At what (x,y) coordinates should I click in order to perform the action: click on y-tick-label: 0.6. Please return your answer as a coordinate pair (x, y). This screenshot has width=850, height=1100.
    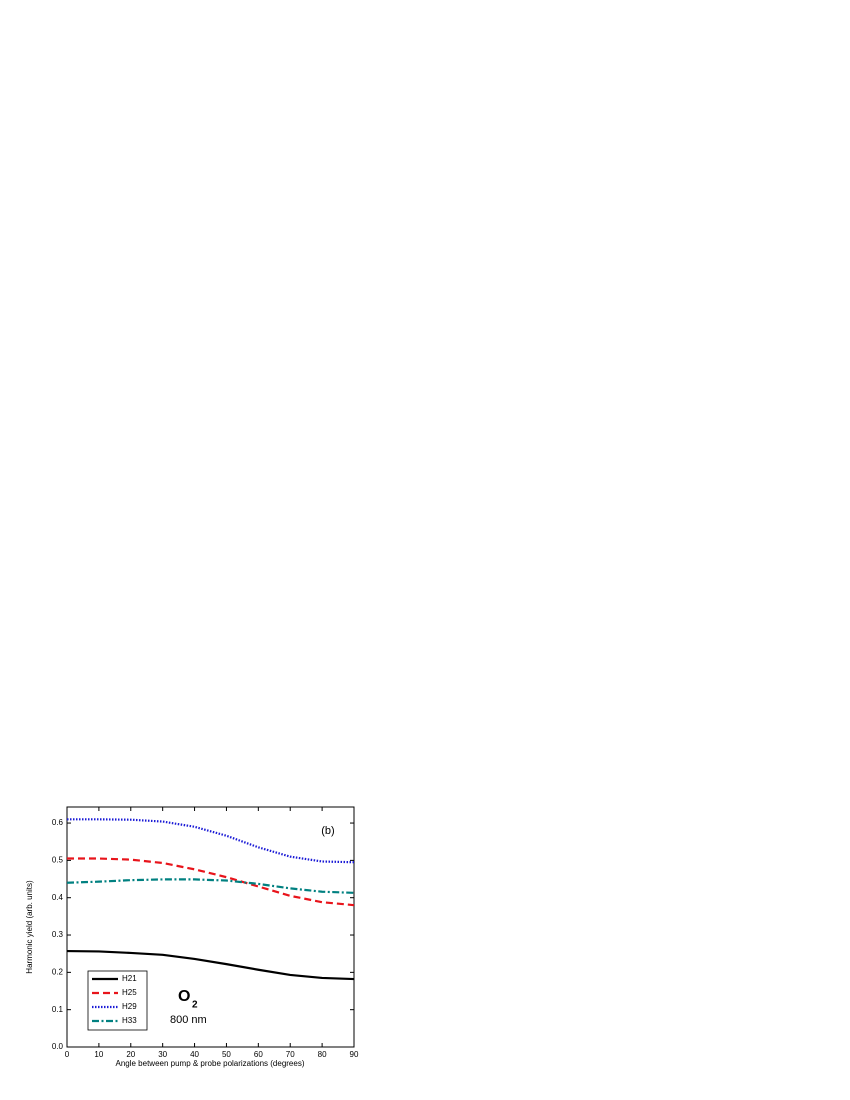
    Looking at the image, I should click on (58, 822).